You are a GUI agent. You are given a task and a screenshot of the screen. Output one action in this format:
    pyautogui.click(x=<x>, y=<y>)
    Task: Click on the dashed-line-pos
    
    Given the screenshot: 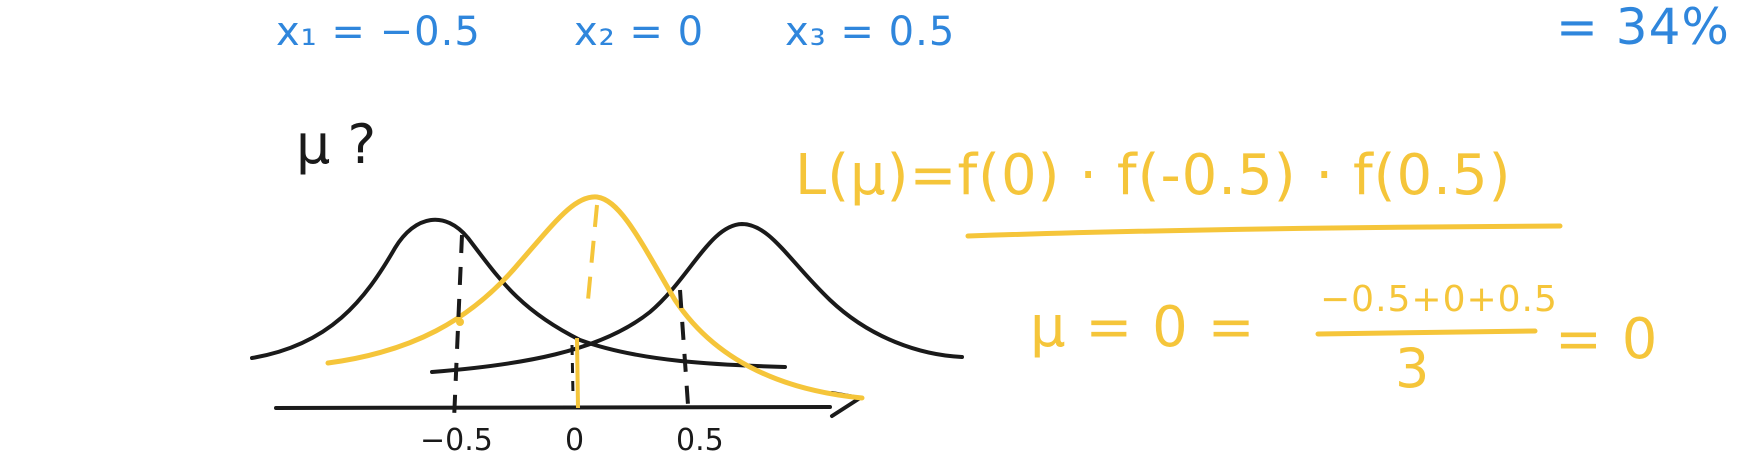 What is the action you would take?
    pyautogui.click(x=684, y=347)
    